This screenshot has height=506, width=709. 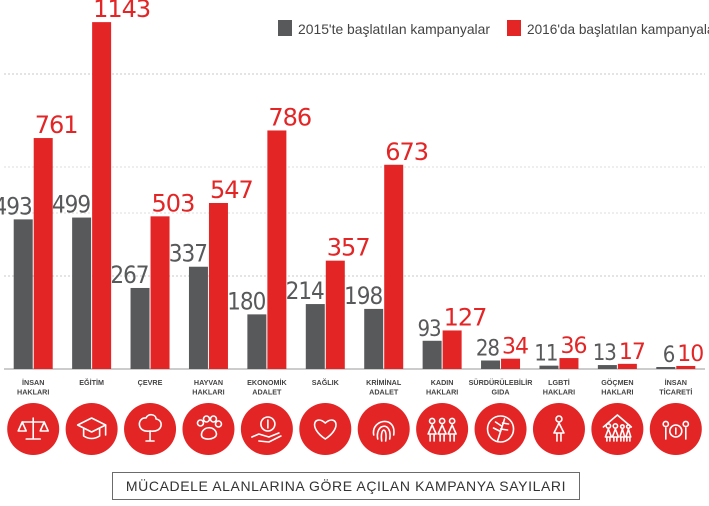 I want to click on fingerprint-icon, so click(x=383, y=429).